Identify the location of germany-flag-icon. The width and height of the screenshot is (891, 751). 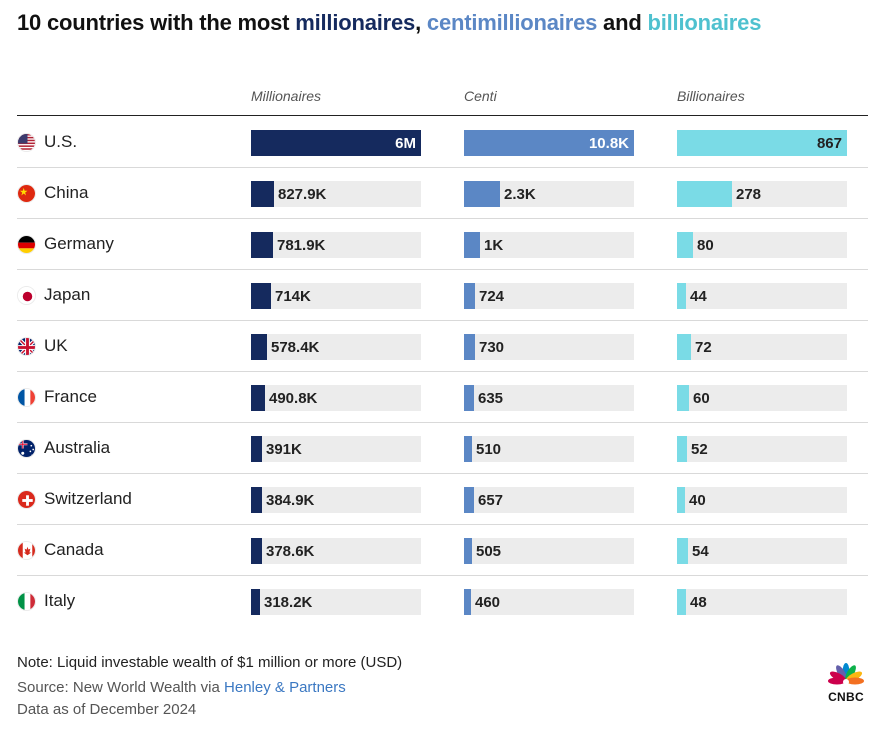
(26, 244).